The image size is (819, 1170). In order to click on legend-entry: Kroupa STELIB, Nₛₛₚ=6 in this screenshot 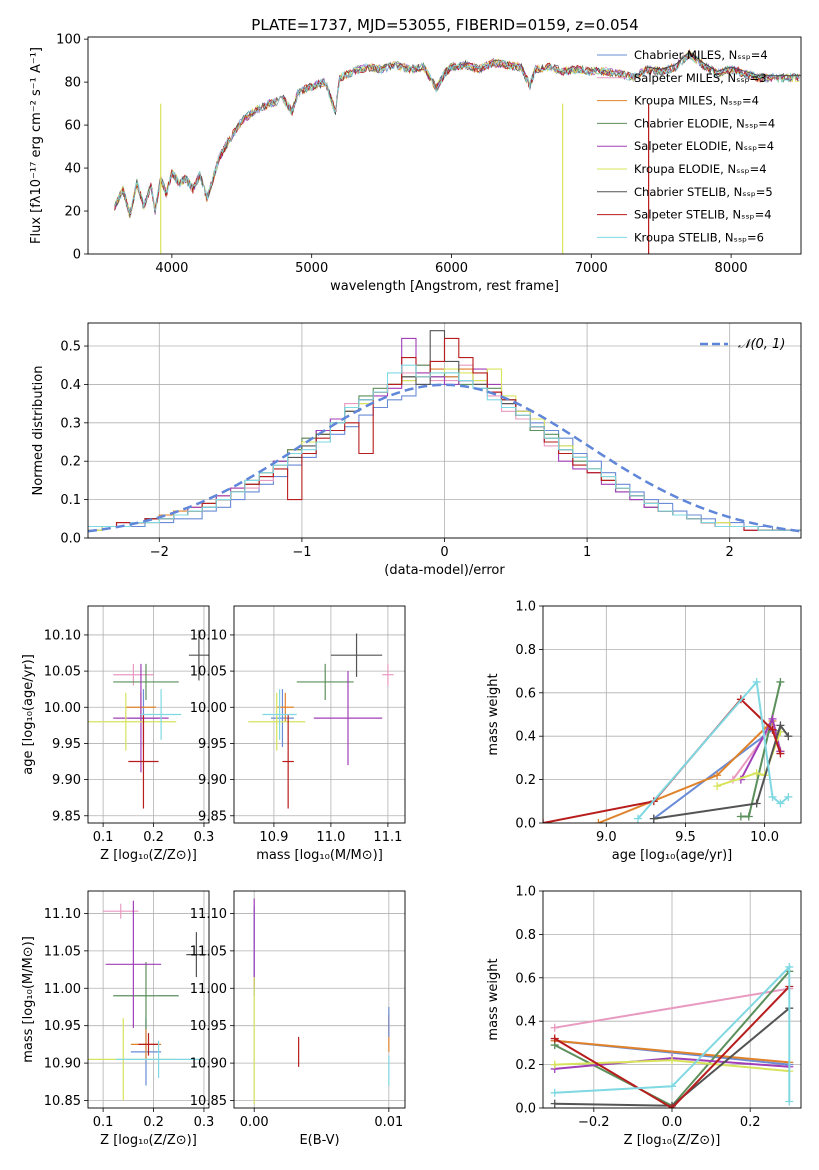, I will do `click(699, 237)`.